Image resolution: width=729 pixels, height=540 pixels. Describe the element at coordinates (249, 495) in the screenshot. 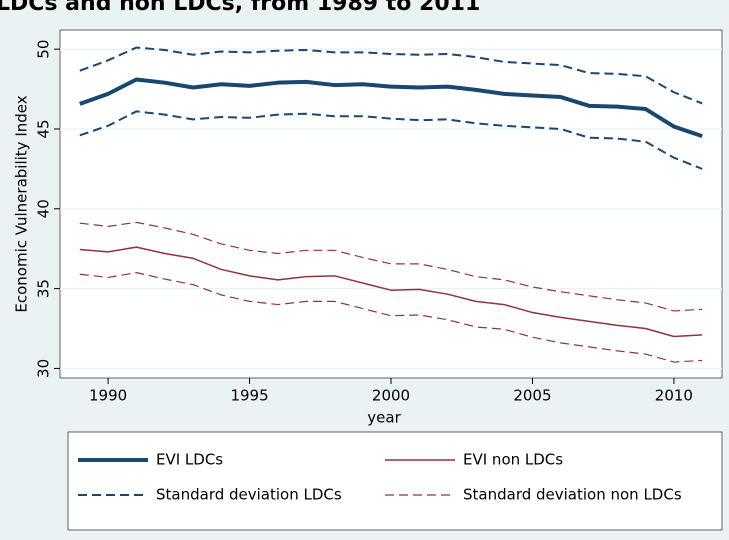

I see `legend-label: Standard deviation LDCs` at that location.